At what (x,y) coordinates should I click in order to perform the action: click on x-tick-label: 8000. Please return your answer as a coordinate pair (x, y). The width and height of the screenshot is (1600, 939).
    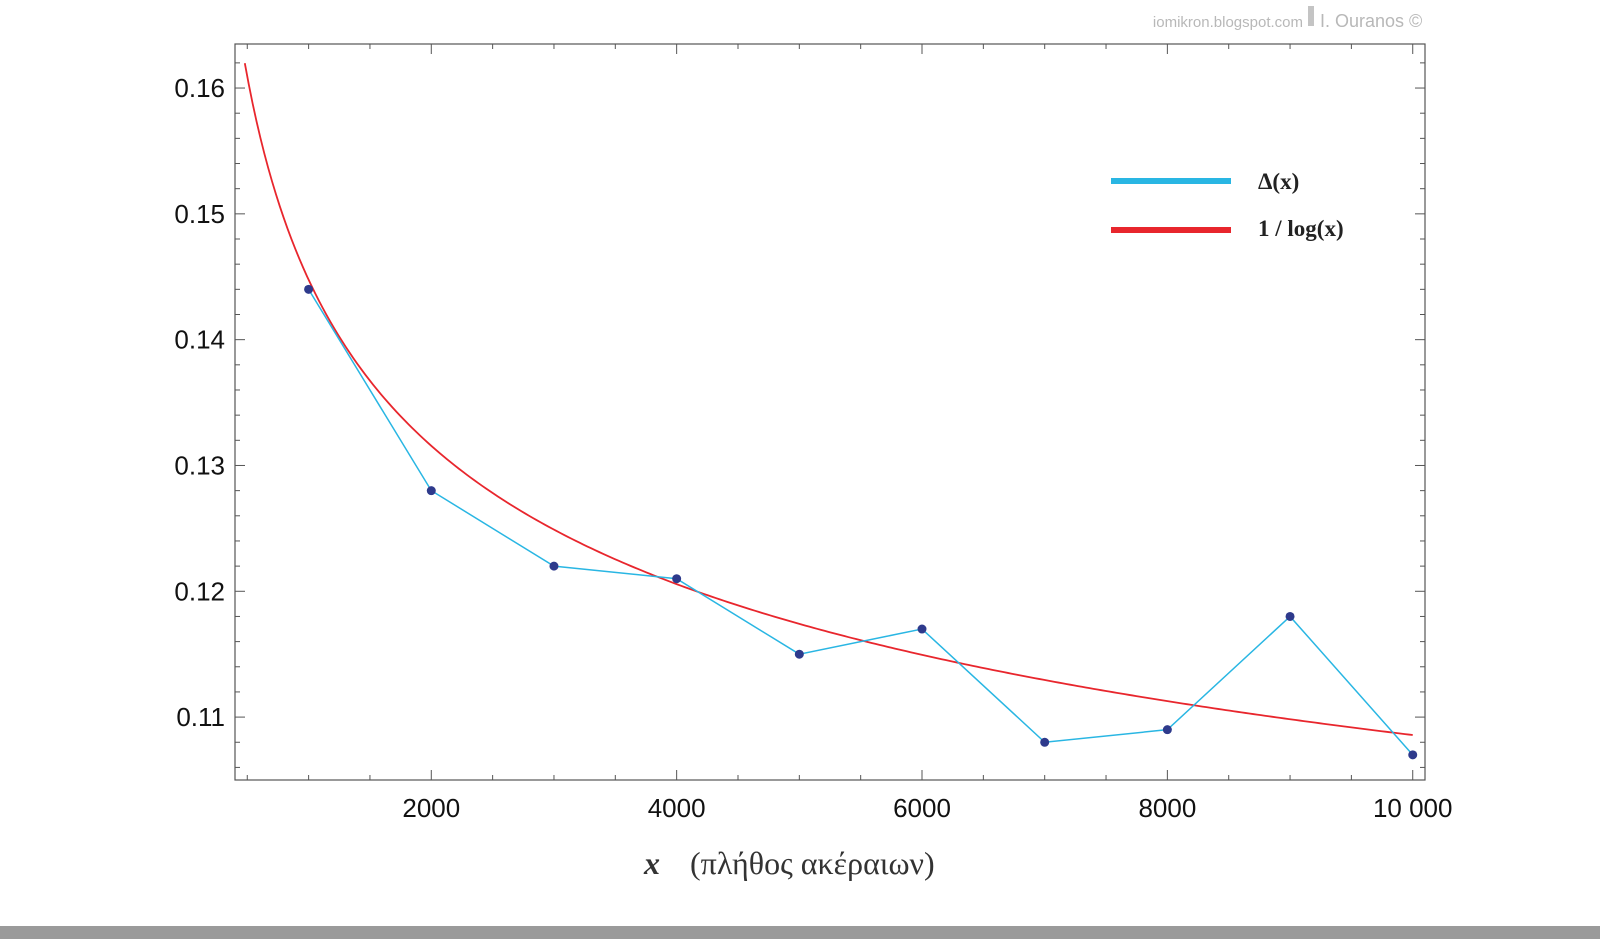
    Looking at the image, I should click on (1167, 808).